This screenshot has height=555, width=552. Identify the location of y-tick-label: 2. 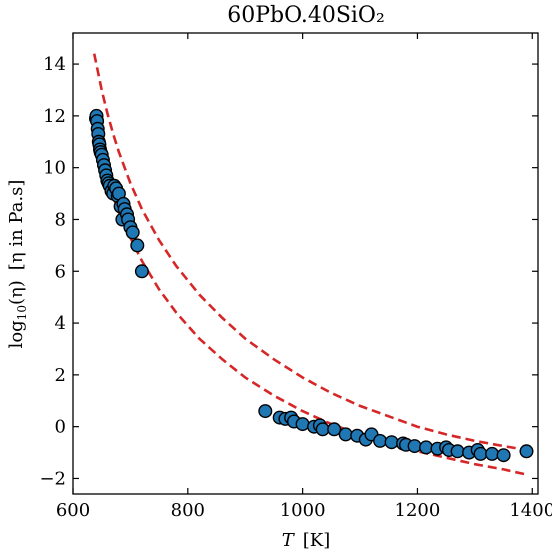
(60, 375).